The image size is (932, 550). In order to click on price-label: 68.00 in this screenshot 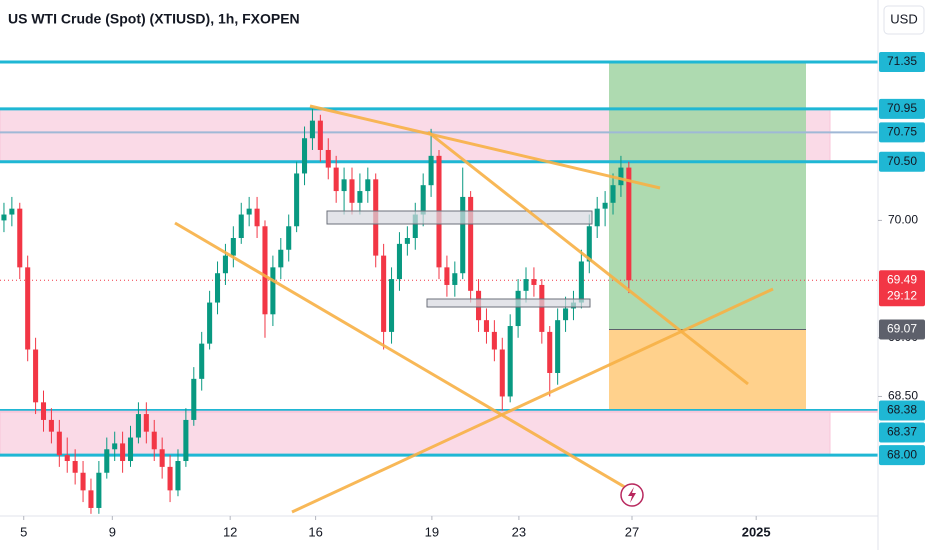, I will do `click(902, 454)`.